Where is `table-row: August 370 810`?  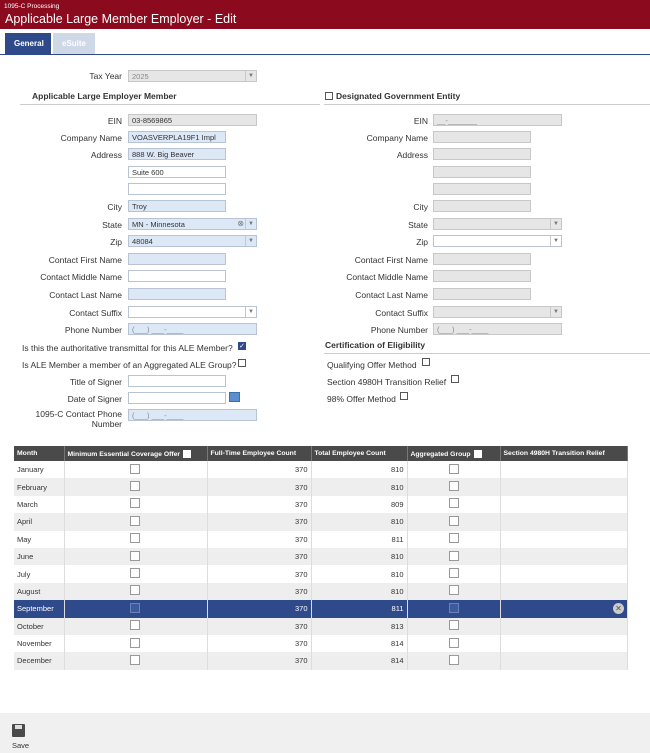 table-row: August 370 810 is located at coordinates (321, 591).